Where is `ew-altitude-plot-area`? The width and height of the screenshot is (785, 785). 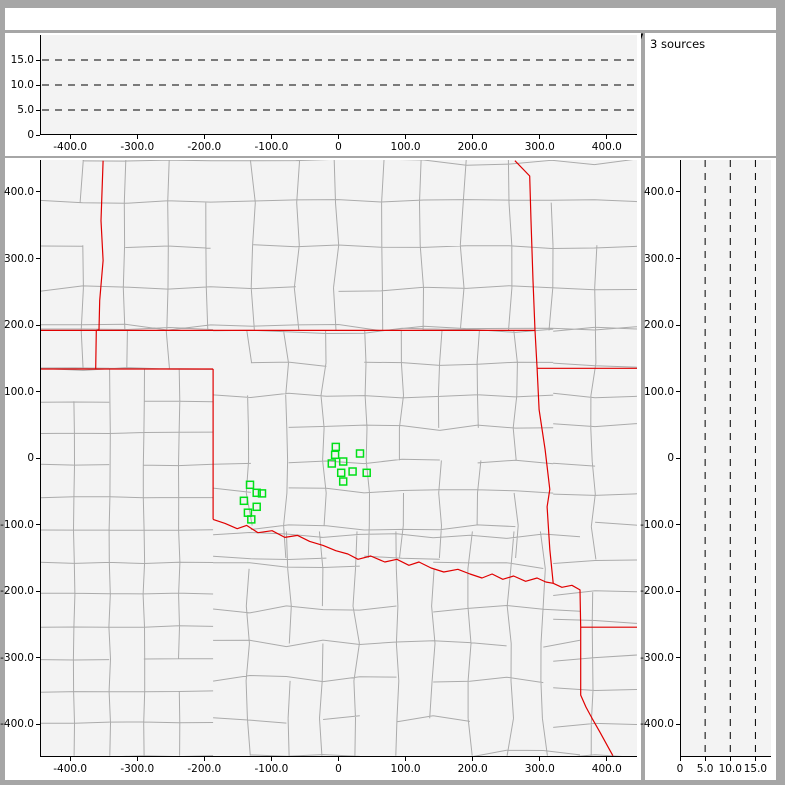
ew-altitude-plot-area is located at coordinates (338, 85).